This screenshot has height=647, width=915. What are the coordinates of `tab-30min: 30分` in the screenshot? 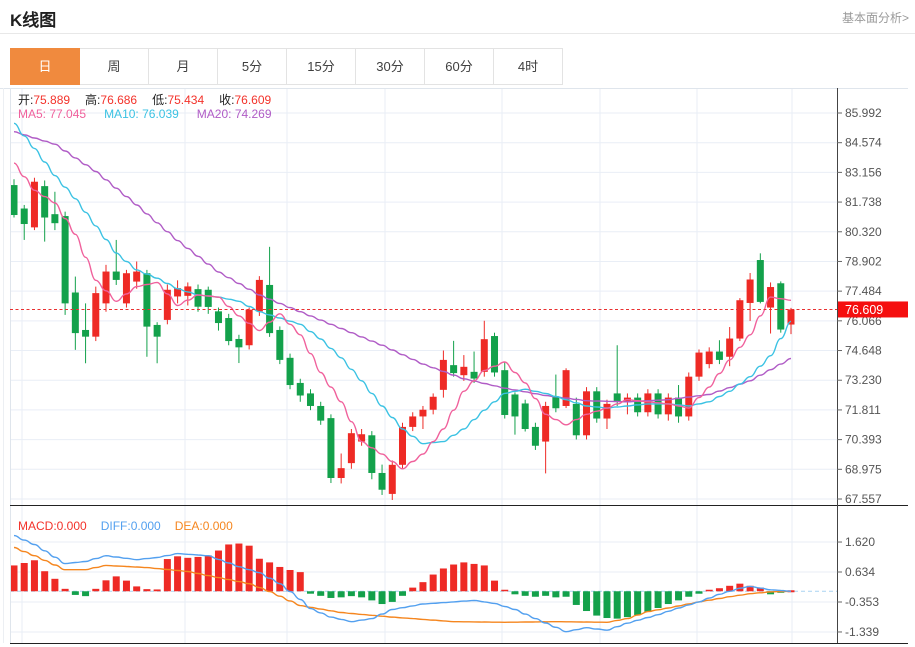 It's located at (390, 66).